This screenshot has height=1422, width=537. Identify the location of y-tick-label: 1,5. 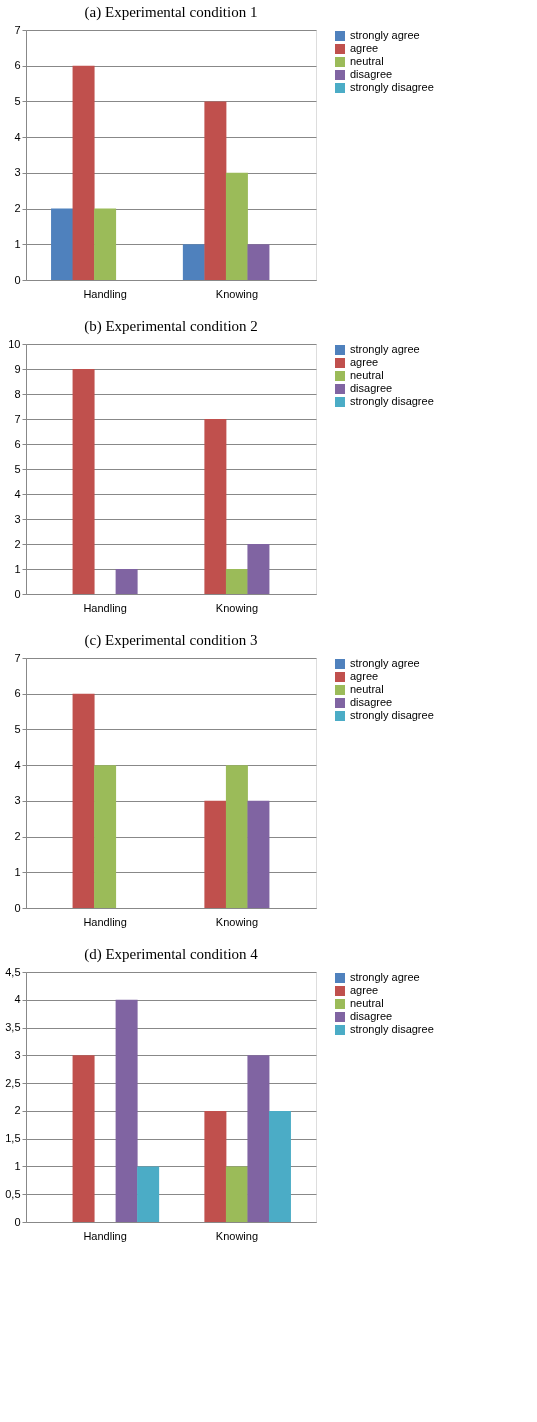
(13, 1138).